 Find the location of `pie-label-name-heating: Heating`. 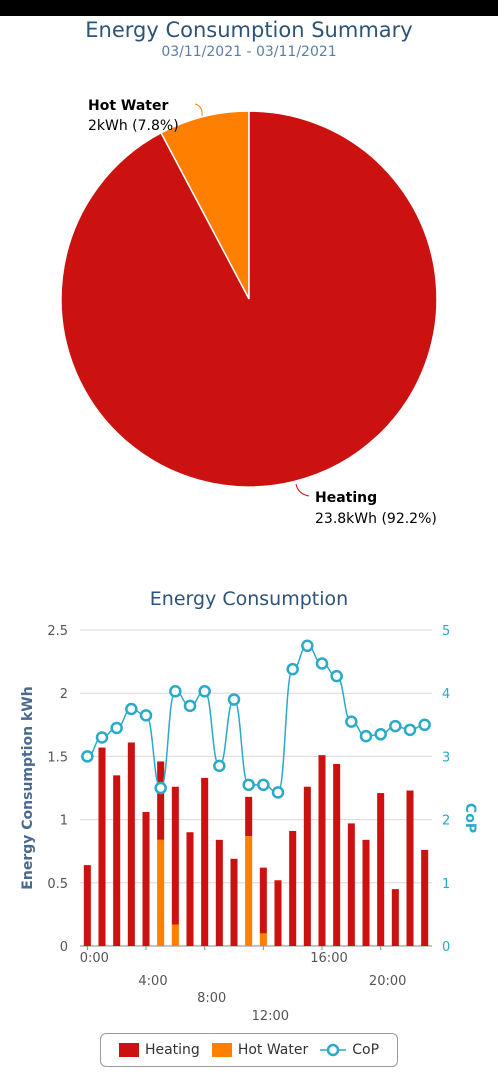

pie-label-name-heating: Heating is located at coordinates (346, 498).